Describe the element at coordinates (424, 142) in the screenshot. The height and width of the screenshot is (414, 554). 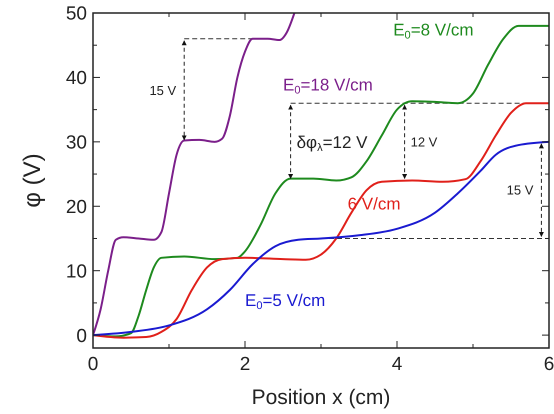
I see `annotation: 12 V` at that location.